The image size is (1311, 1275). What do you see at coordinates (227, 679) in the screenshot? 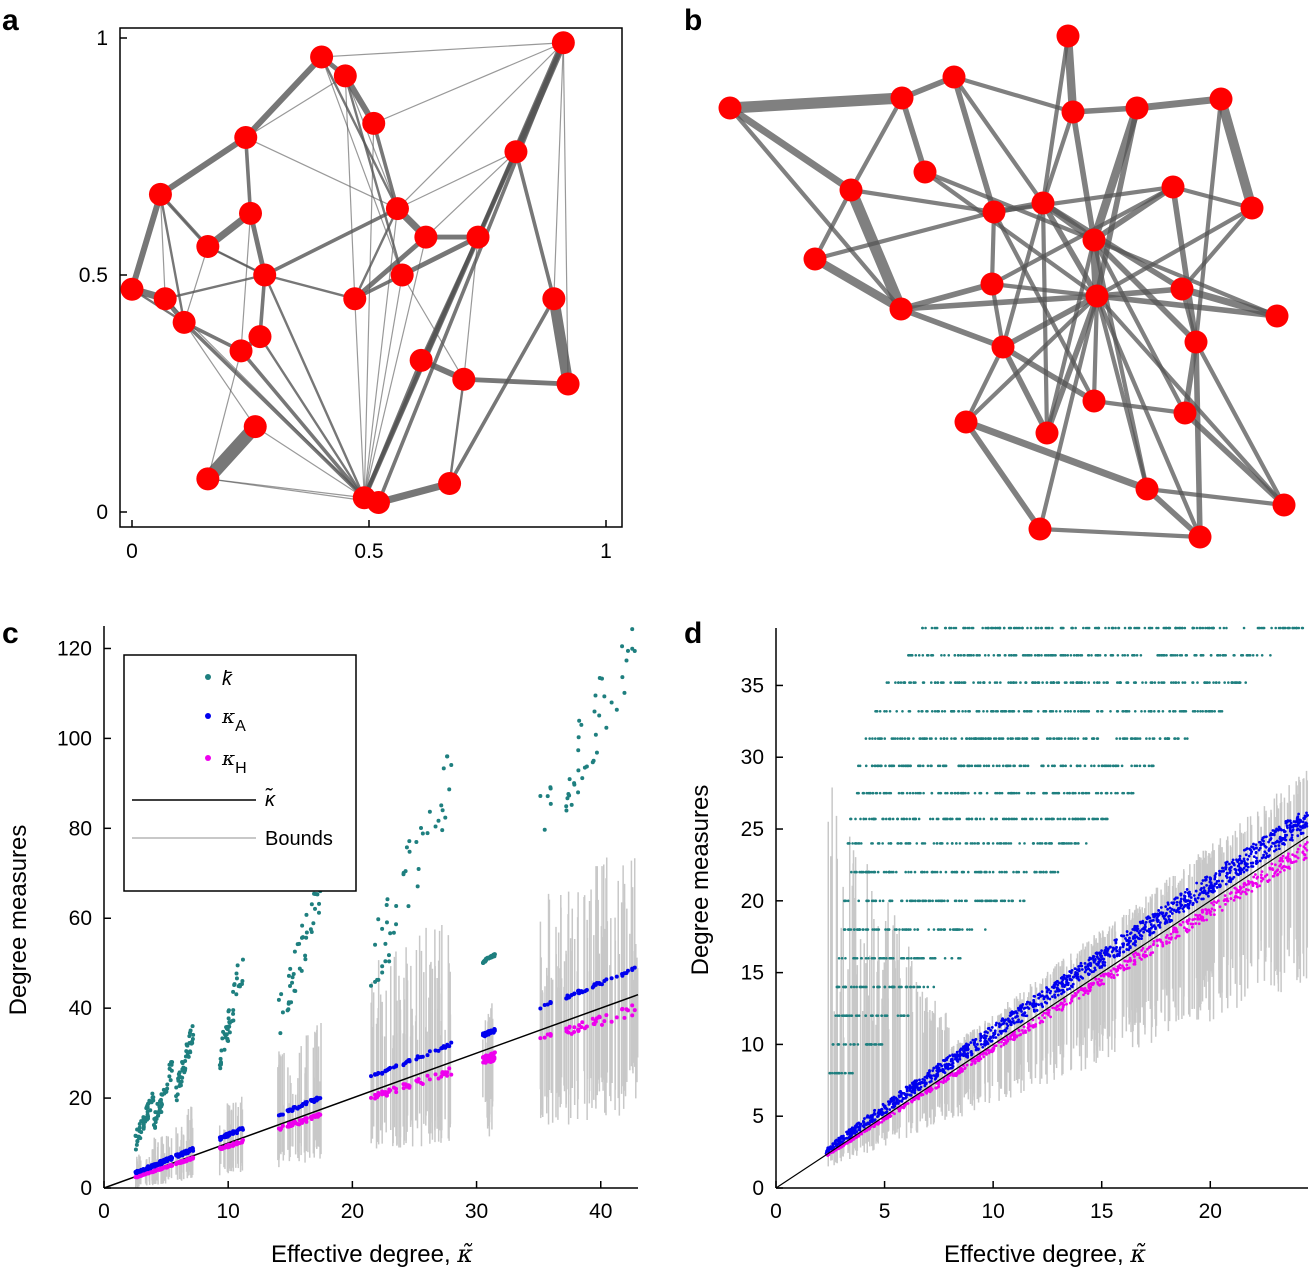
I see `legend-label-kbar: k̄` at bounding box center [227, 679].